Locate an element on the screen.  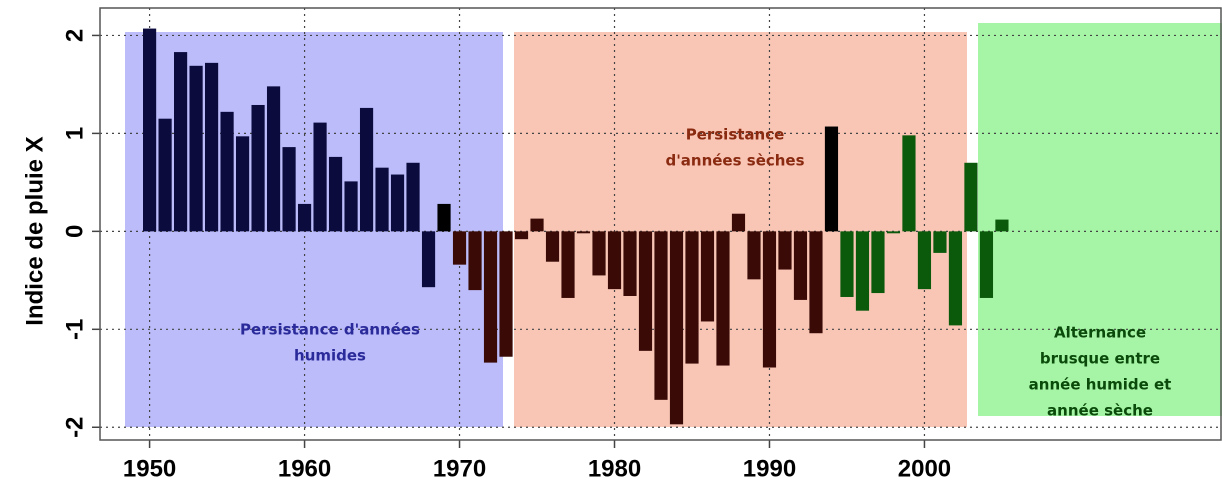
annotation: Alternance is located at coordinates (1100, 333).